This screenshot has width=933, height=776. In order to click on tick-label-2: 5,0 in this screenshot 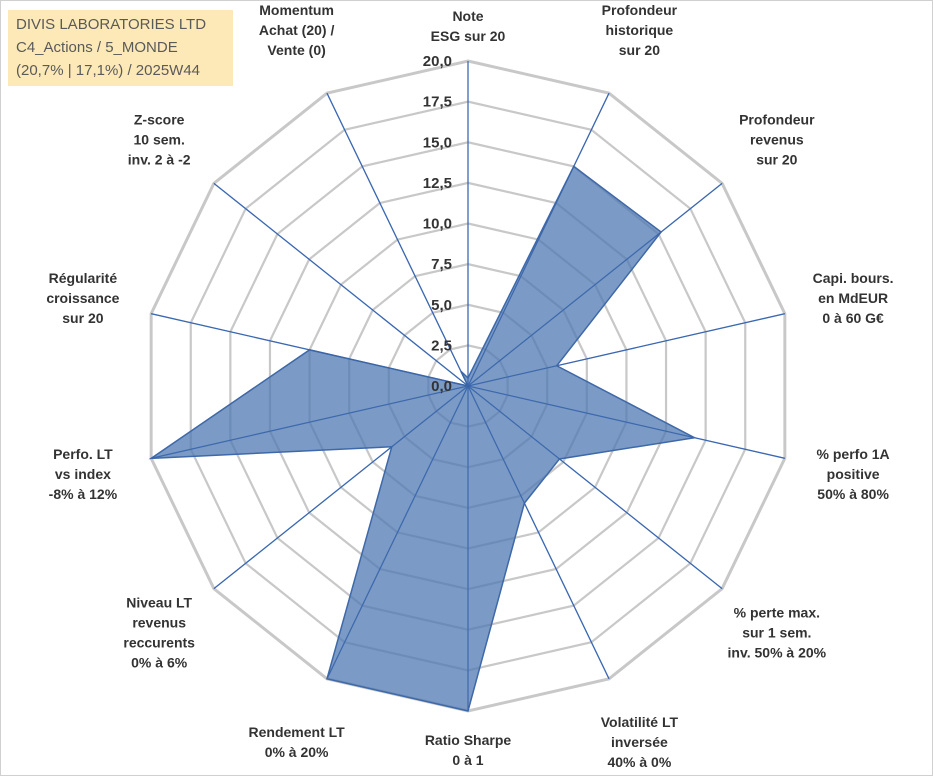, I will do `click(441, 305)`.